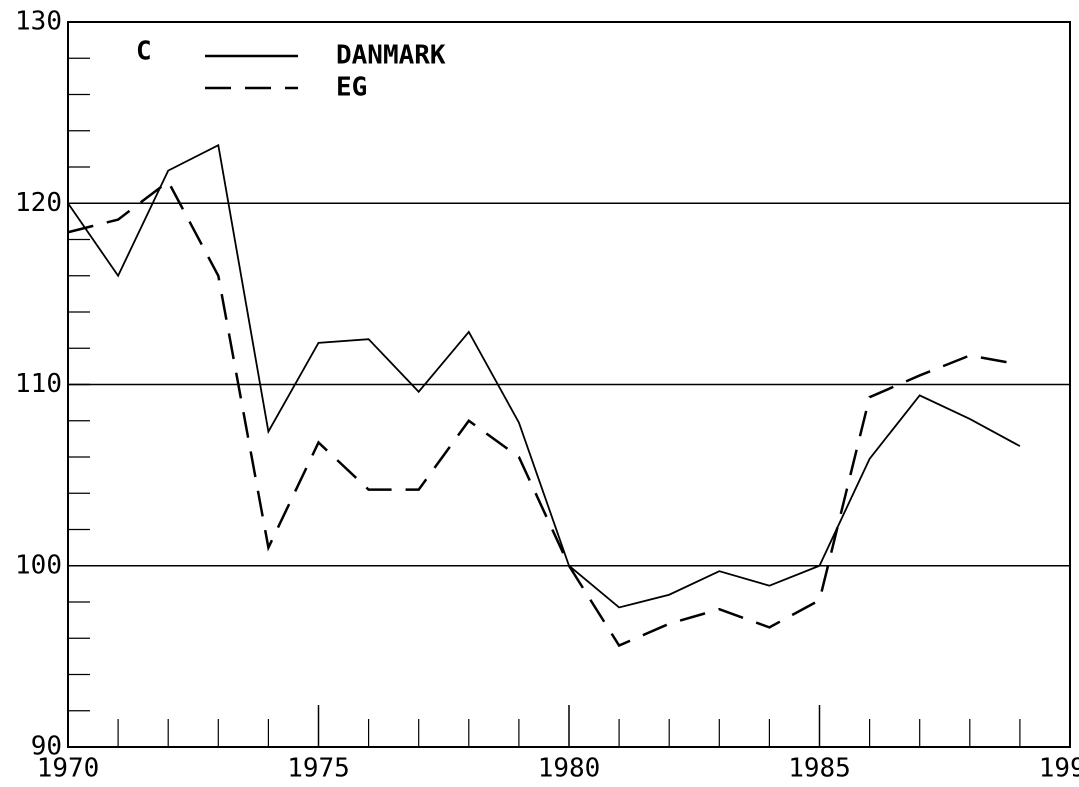 Image resolution: width=1079 pixels, height=787 pixels. I want to click on x-tick-label: 1985, so click(819, 769).